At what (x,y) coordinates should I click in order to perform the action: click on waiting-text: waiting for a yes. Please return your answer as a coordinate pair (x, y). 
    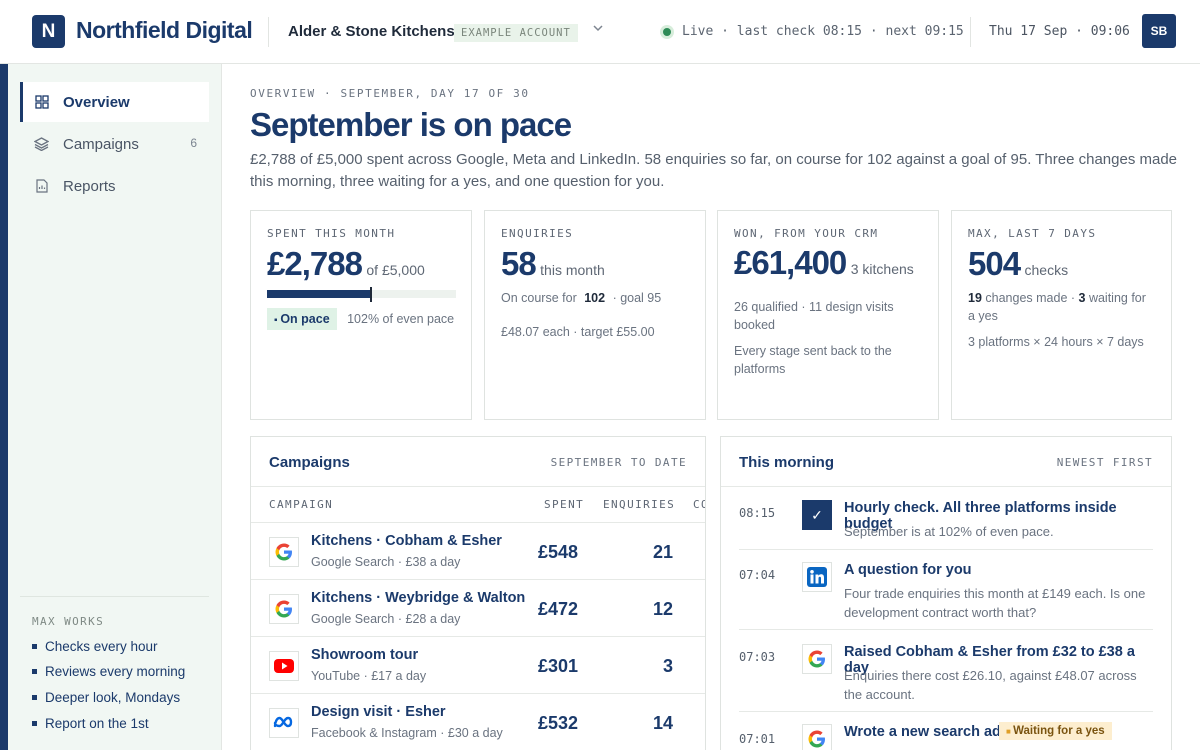
    Looking at the image, I should click on (1057, 307).